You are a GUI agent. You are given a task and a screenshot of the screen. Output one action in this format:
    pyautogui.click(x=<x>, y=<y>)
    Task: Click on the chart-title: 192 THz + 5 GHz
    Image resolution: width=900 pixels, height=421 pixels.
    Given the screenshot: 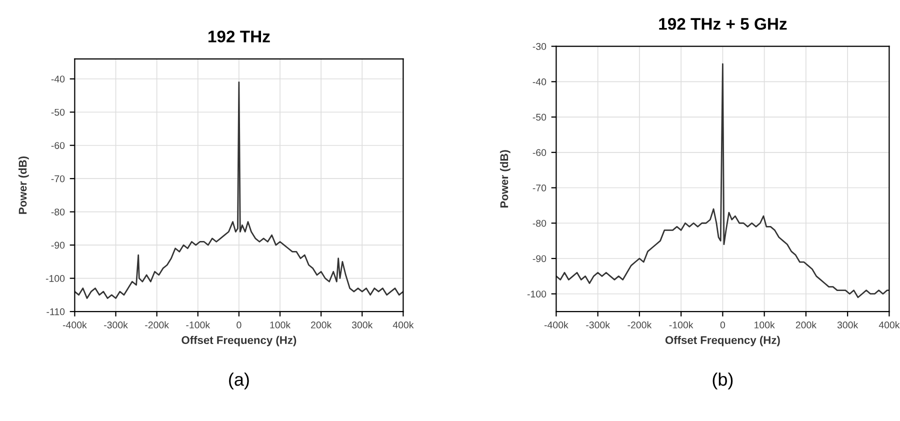 What is the action you would take?
    pyautogui.click(x=723, y=24)
    